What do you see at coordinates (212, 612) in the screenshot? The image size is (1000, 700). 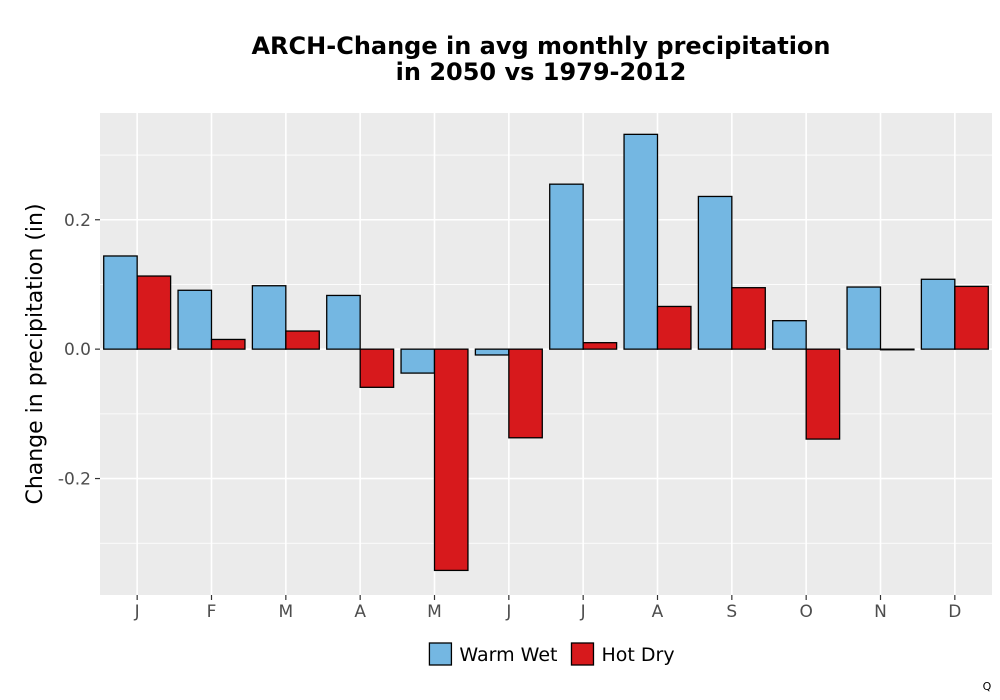 I see `x-tick-label: F` at bounding box center [212, 612].